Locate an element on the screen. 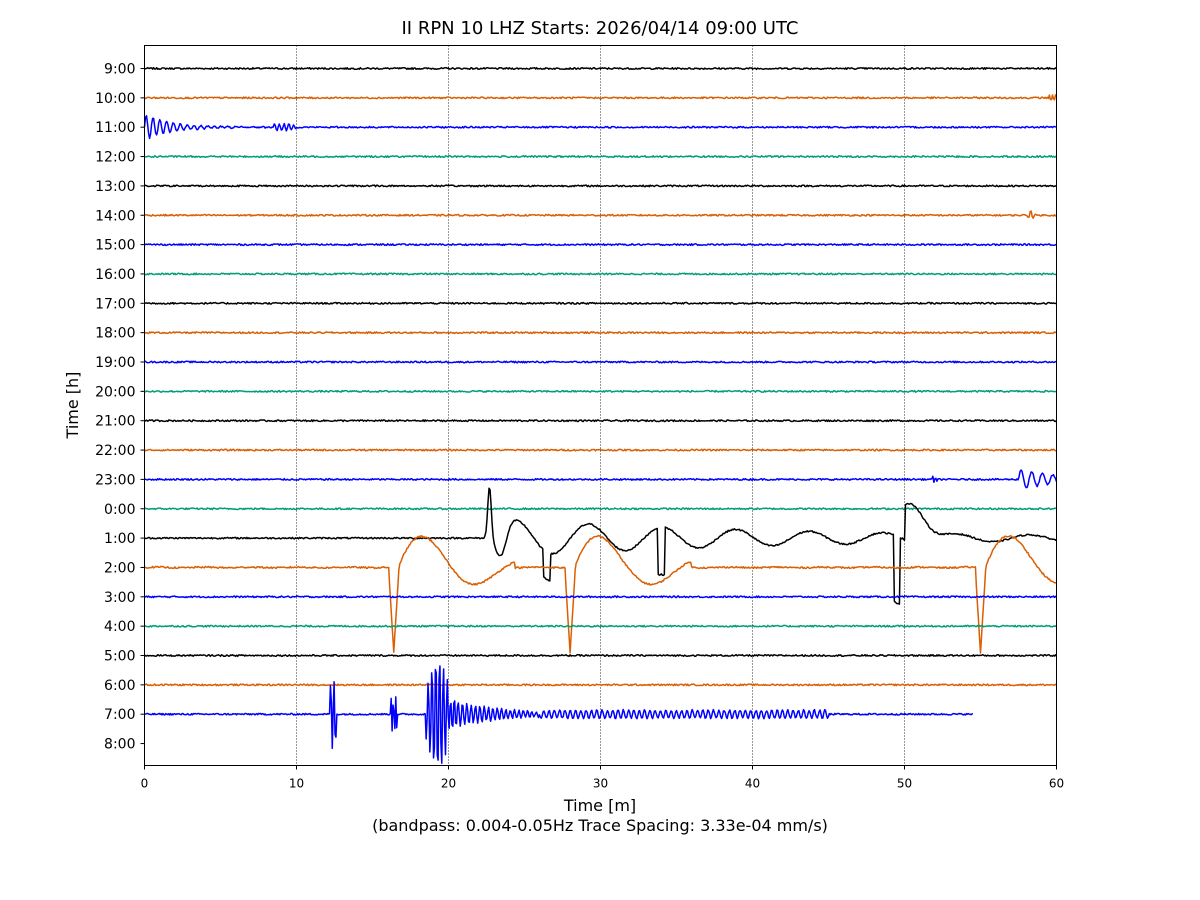  trace-20:00 is located at coordinates (600, 391).